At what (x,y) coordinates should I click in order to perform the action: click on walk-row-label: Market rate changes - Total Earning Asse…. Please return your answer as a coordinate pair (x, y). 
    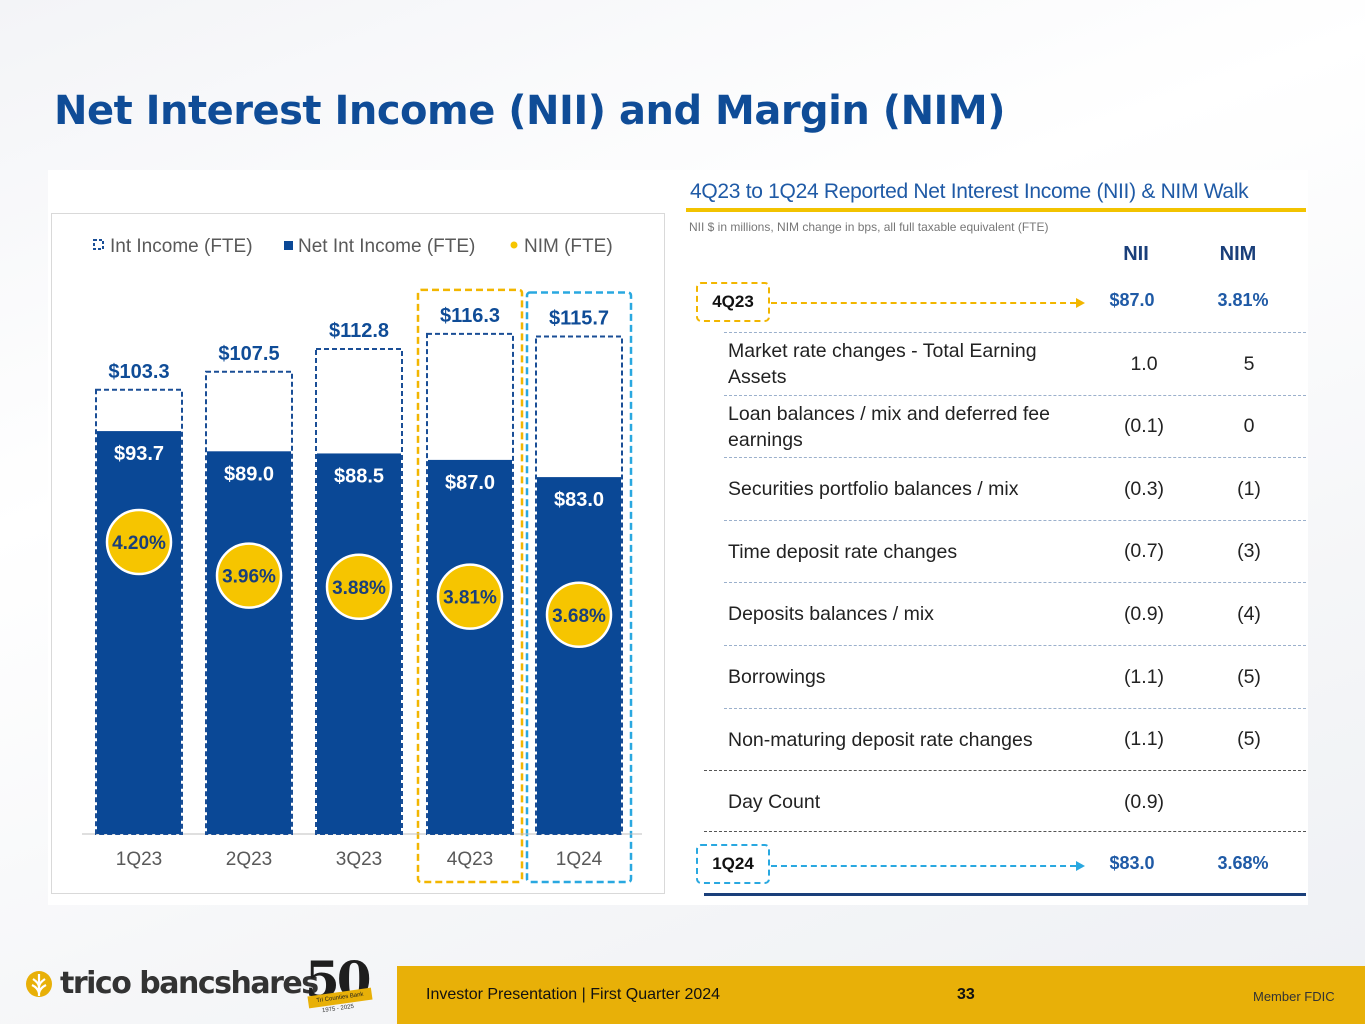
    Looking at the image, I should click on (882, 364).